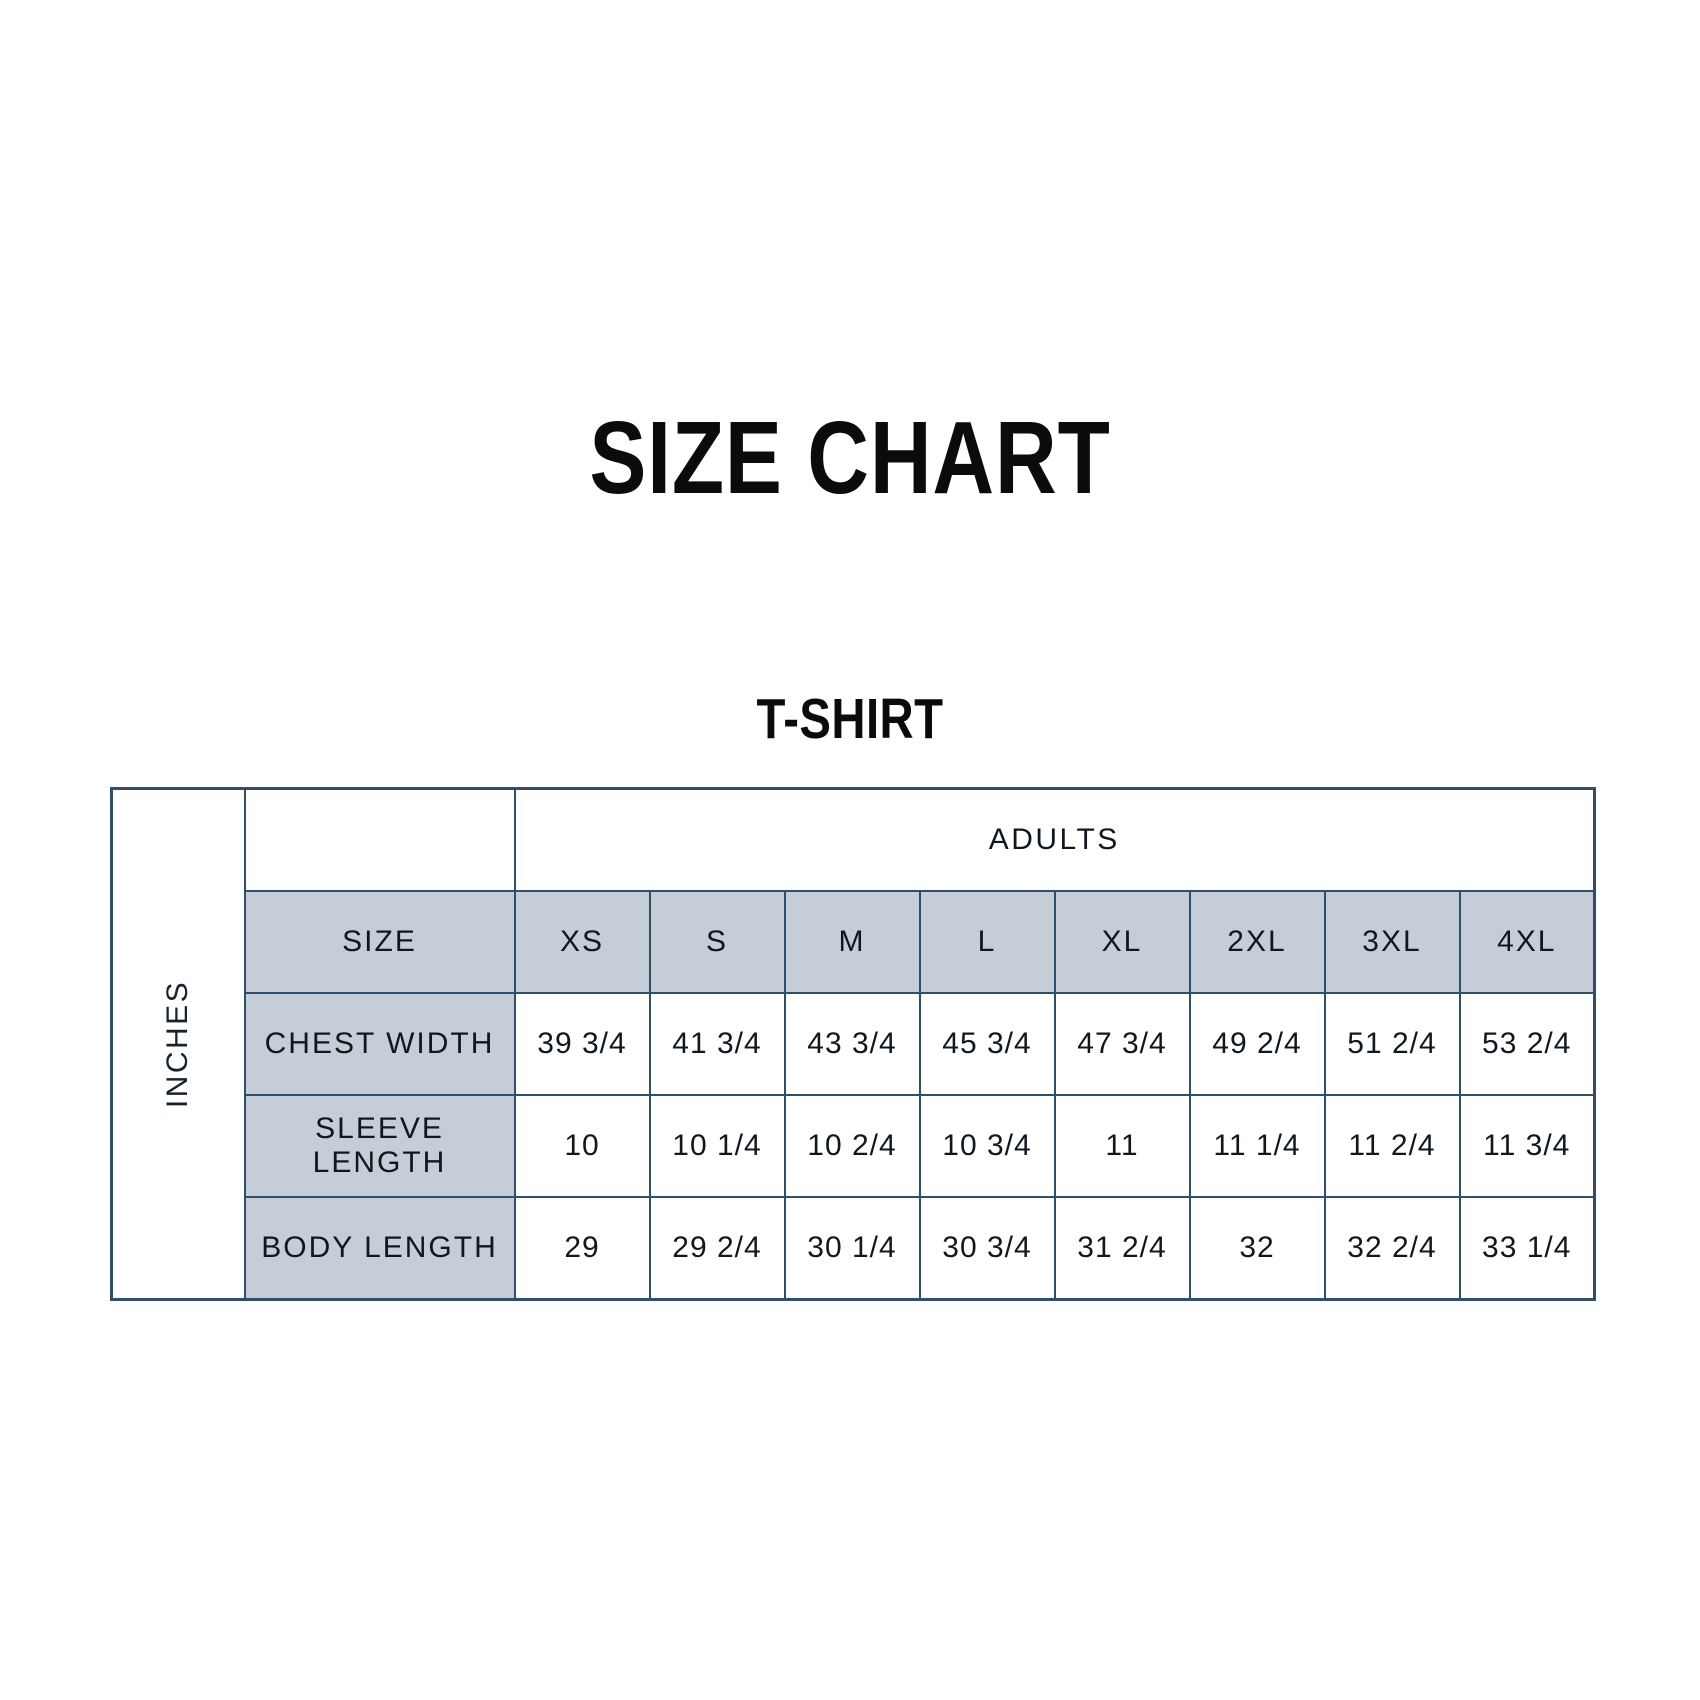 This screenshot has height=1700, width=1700. What do you see at coordinates (379, 1146) in the screenshot?
I see `measurement-row-label: SLEEVE LENGTH` at bounding box center [379, 1146].